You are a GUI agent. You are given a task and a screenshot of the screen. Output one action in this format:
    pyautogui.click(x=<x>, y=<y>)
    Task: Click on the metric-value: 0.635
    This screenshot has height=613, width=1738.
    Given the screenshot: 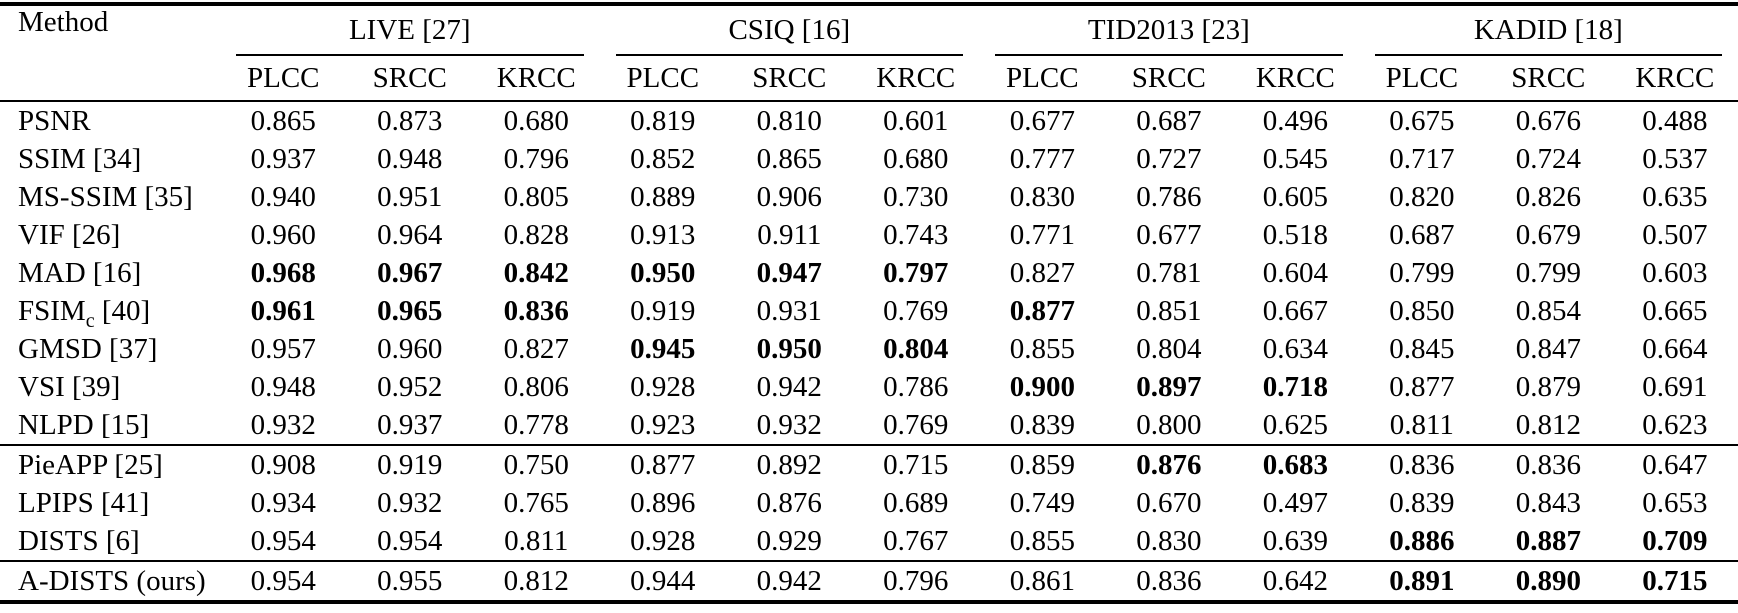 What is the action you would take?
    pyautogui.click(x=1675, y=196)
    